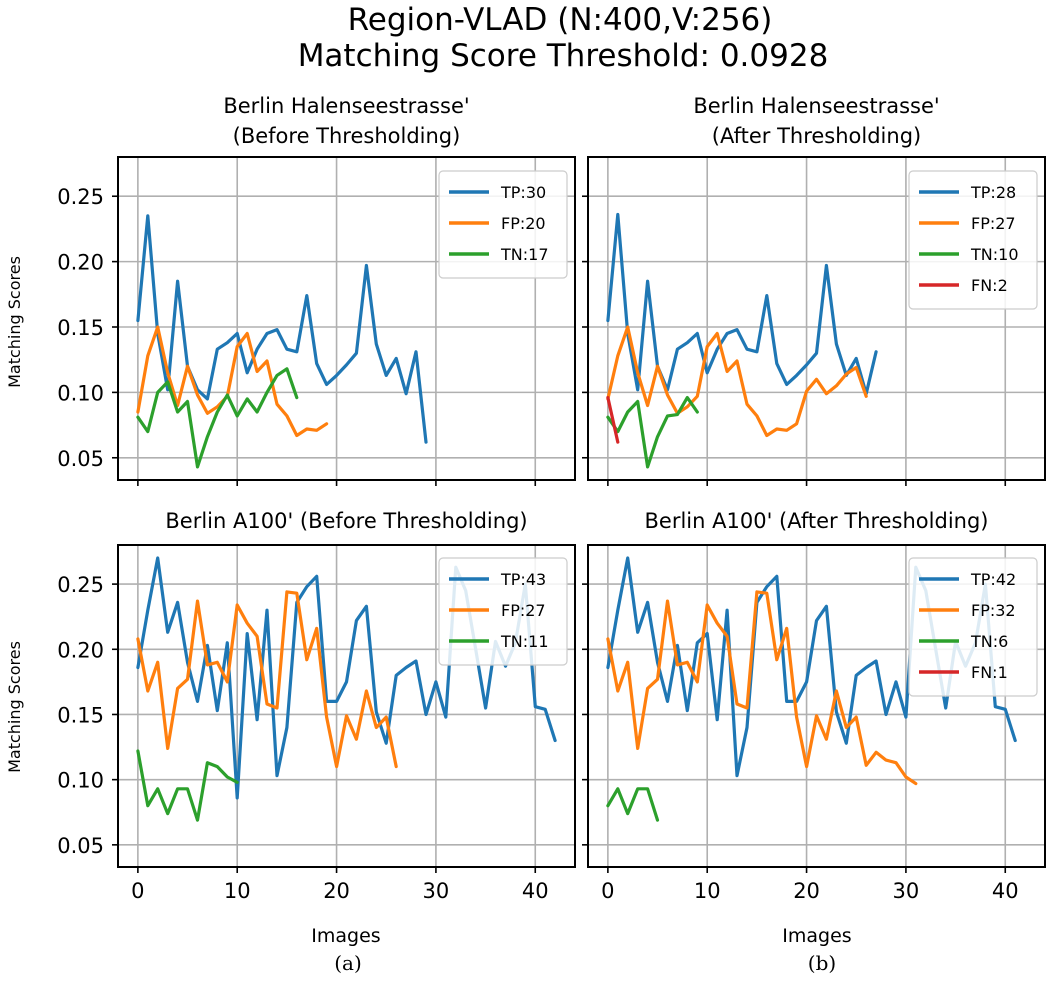  I want to click on legend-label: TN:6, so click(989, 641).